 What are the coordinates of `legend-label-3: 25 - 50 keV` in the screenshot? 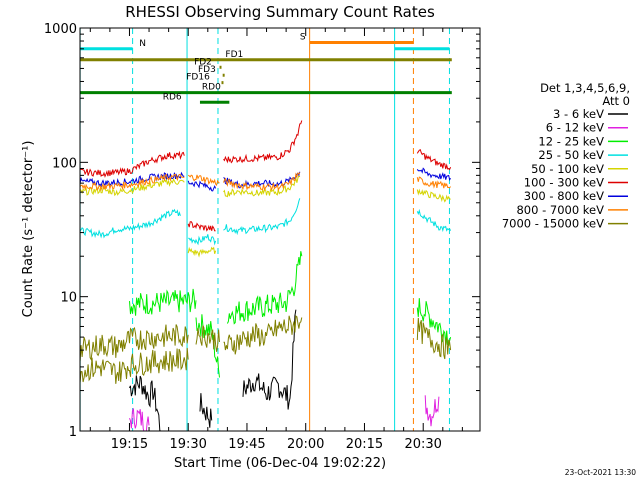 It's located at (571, 155).